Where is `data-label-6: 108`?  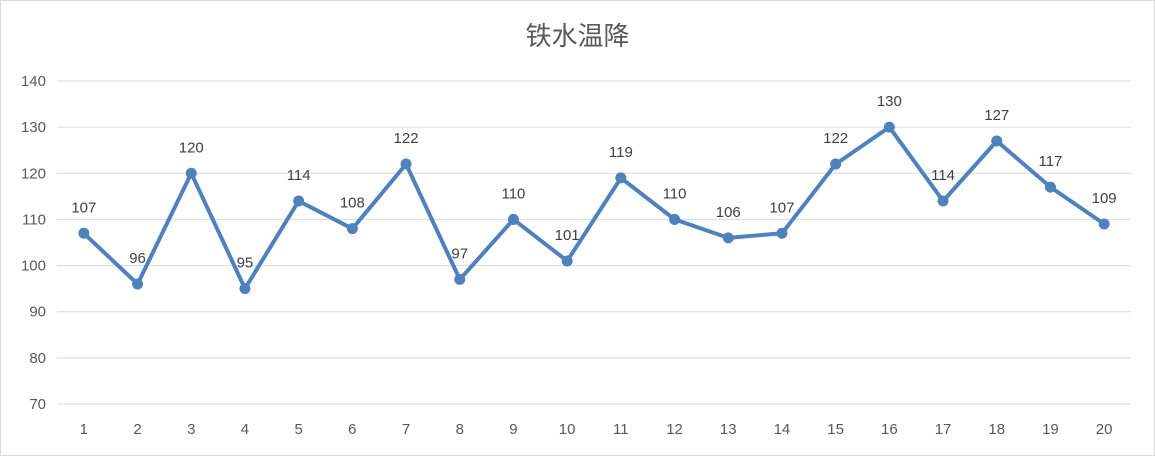
data-label-6: 108 is located at coordinates (352, 203).